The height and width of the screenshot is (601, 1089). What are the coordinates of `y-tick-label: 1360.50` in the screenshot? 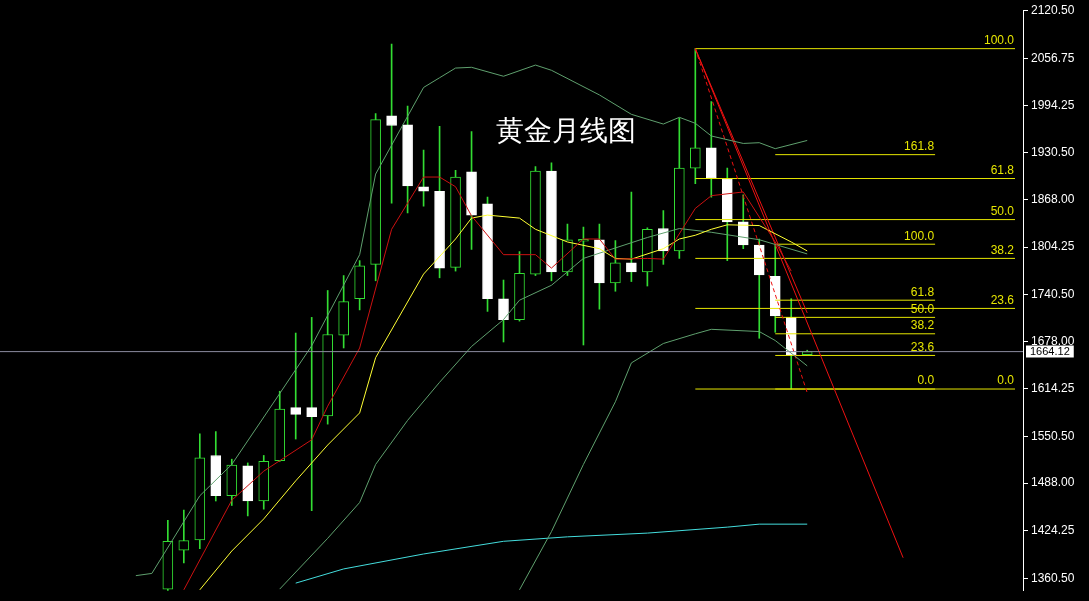 It's located at (1053, 577).